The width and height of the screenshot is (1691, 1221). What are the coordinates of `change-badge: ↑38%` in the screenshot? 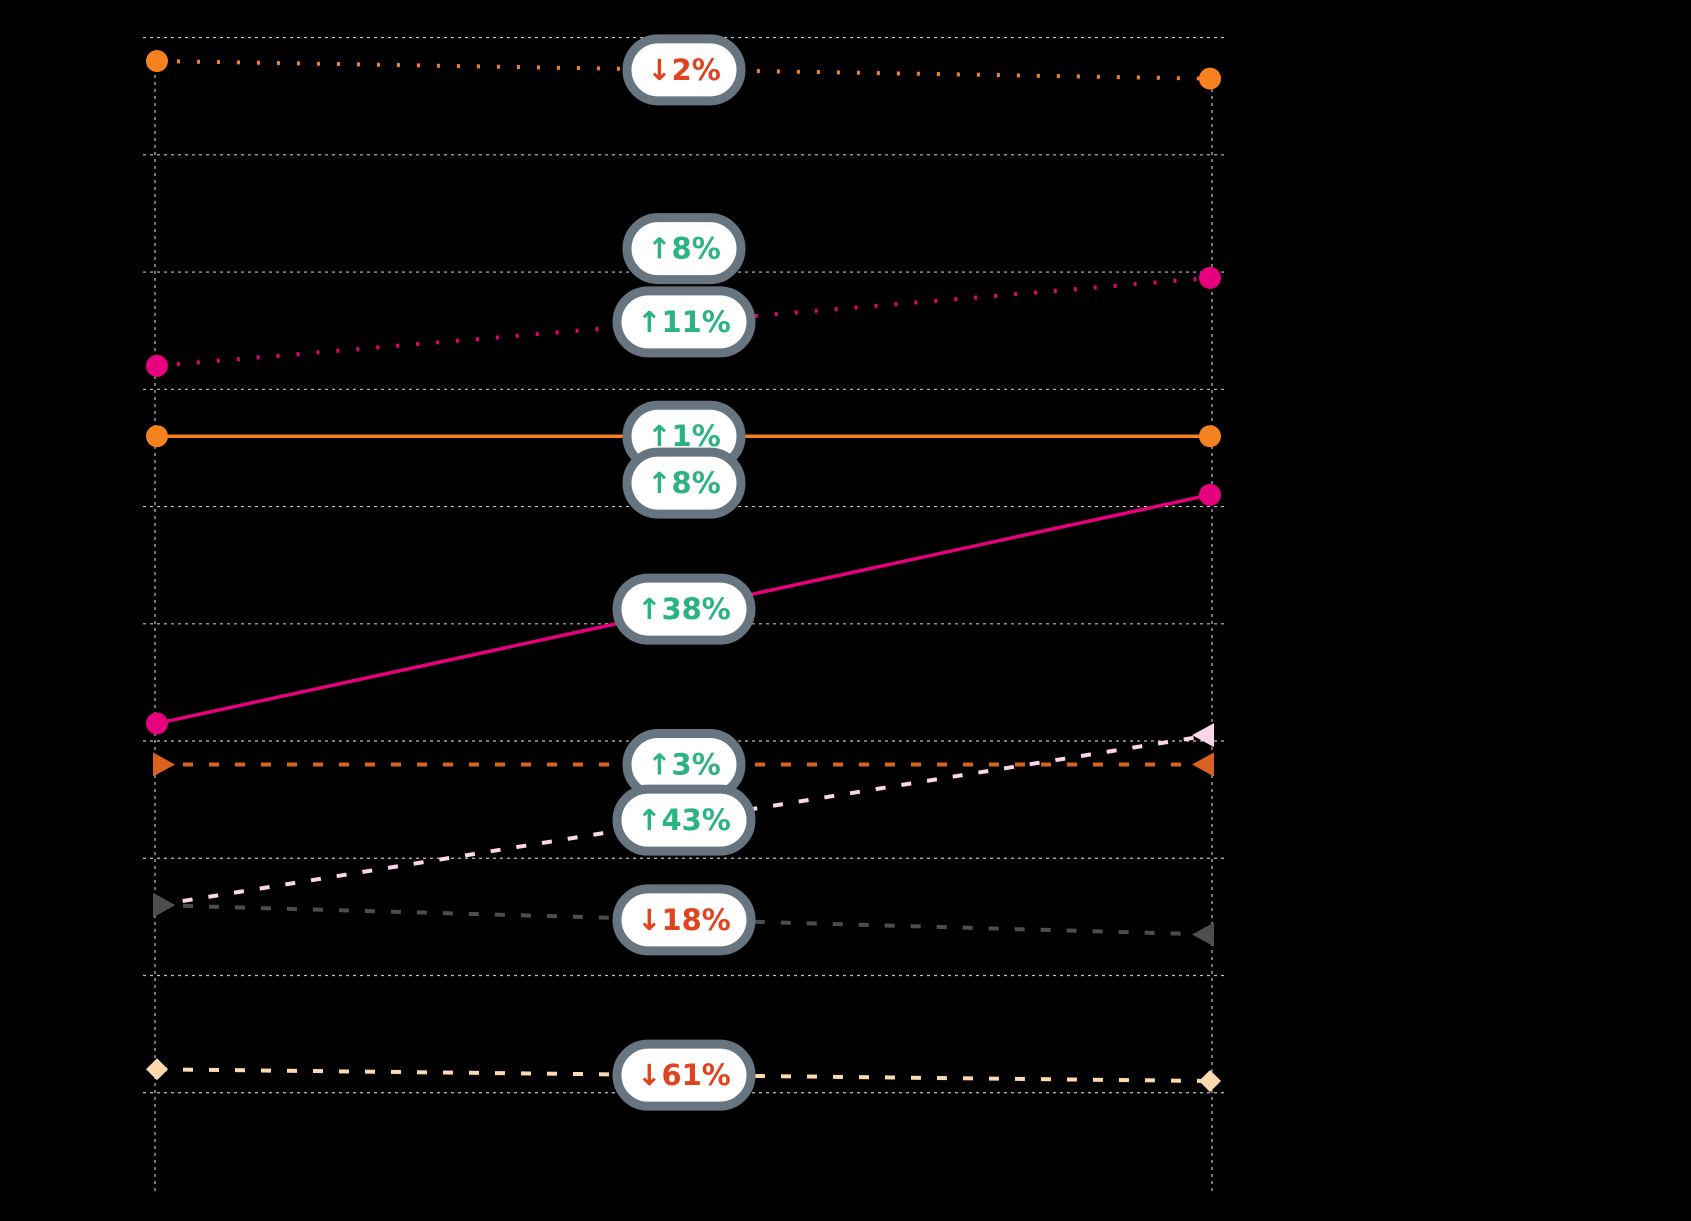 It's located at (684, 609).